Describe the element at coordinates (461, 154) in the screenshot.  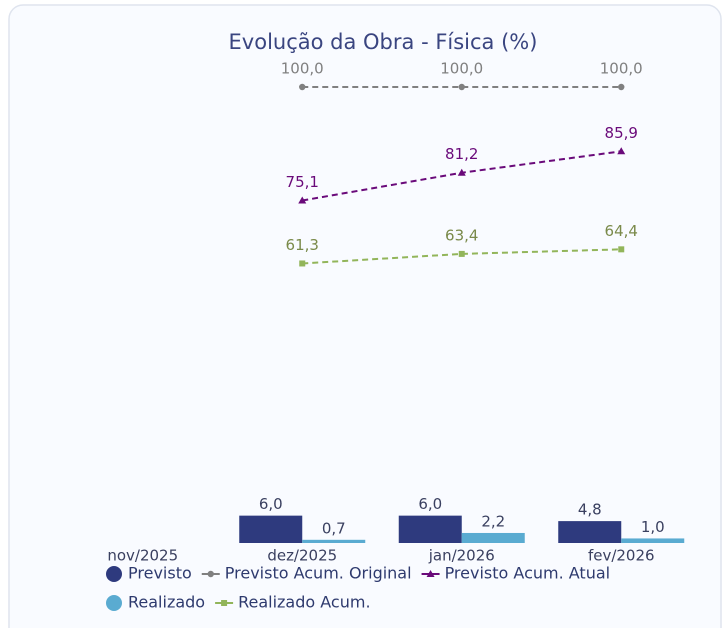
I see `data-label: 81,2` at that location.